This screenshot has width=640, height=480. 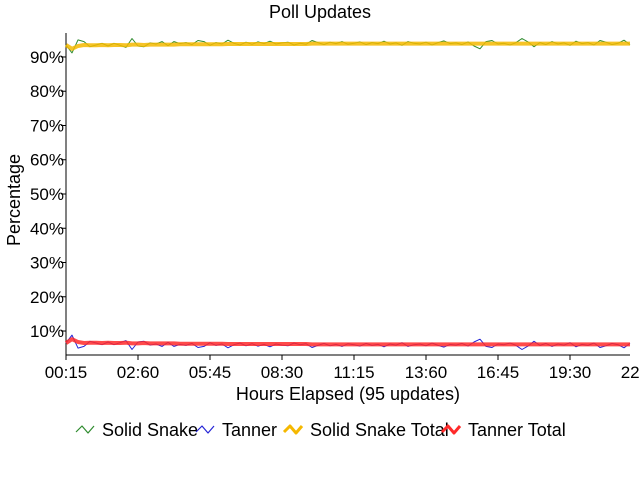 I want to click on series-line-tanner-total, so click(x=347, y=342).